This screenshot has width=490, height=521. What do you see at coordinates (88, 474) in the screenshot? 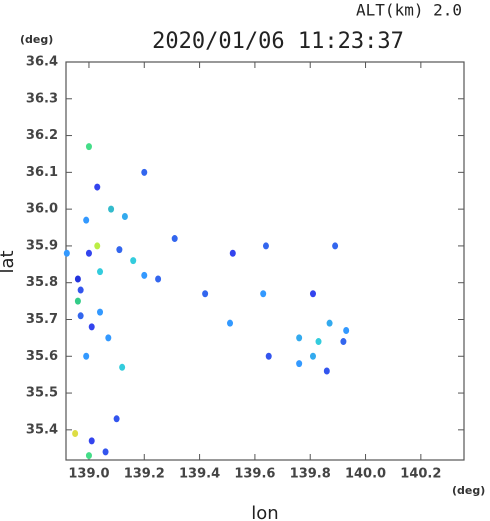
I see `x-tick-label: 139.0` at bounding box center [88, 474].